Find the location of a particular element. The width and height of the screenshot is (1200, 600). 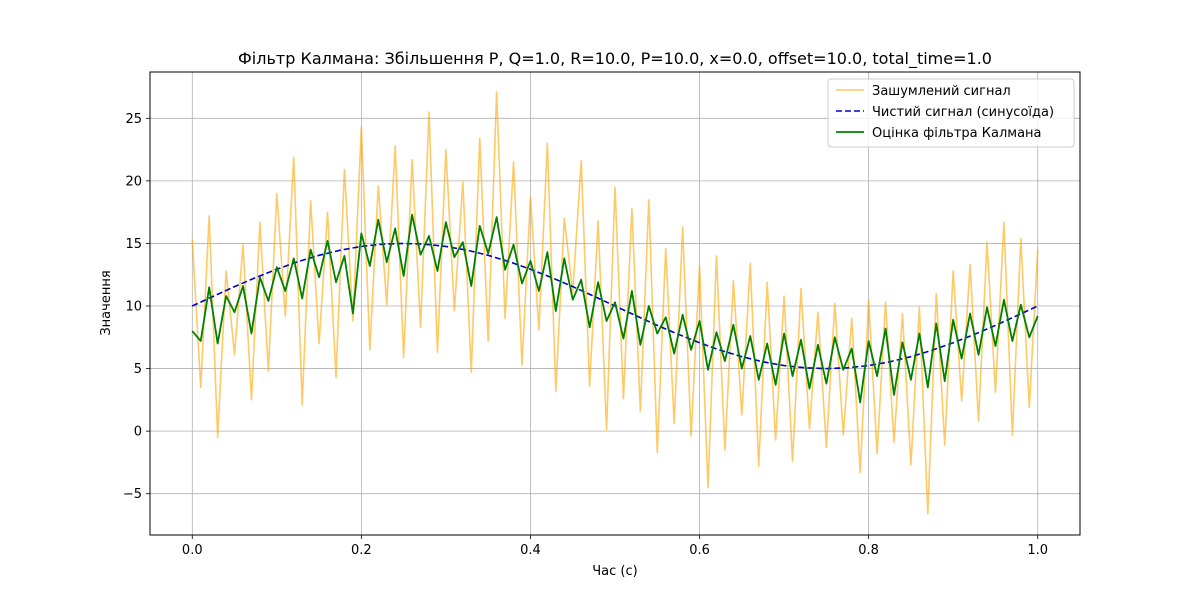

y-tick-label: 15 is located at coordinates (133, 244).